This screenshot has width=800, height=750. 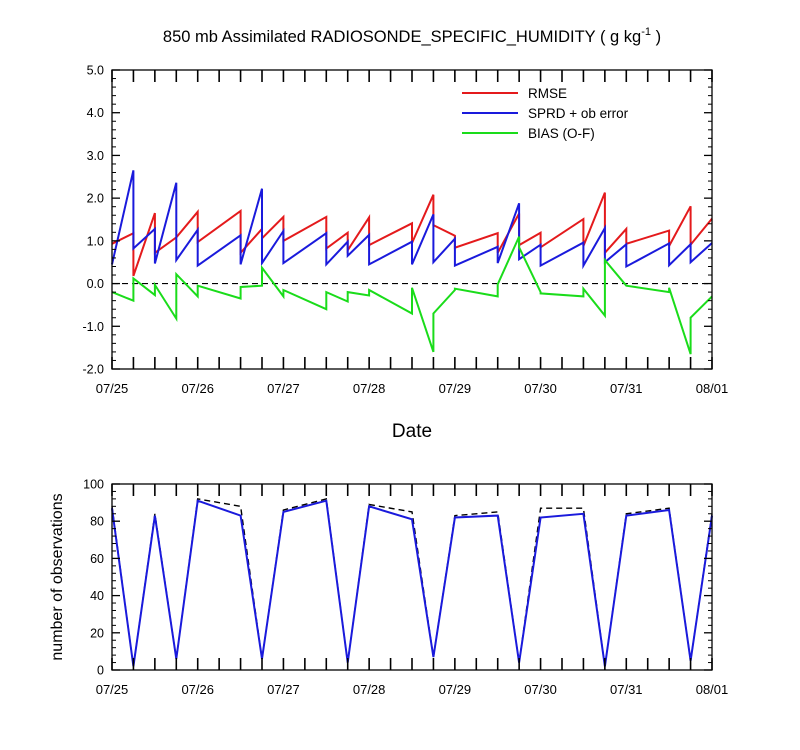 What do you see at coordinates (412, 220) in the screenshot?
I see `series-line-sprd-ob-error` at bounding box center [412, 220].